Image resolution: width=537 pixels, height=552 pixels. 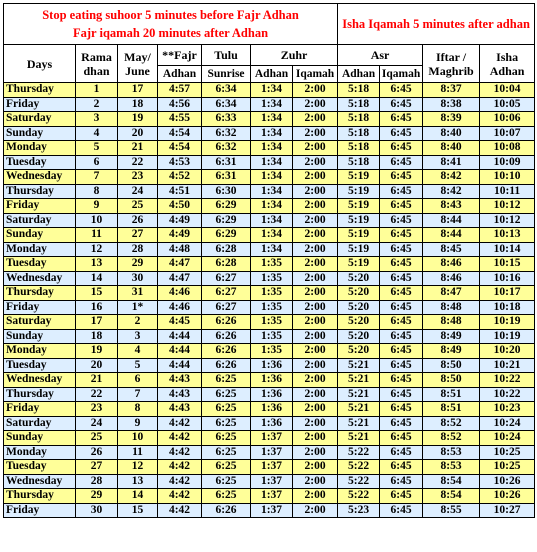 What do you see at coordinates (96, 380) in the screenshot?
I see `ramadhan-cell: 21` at bounding box center [96, 380].